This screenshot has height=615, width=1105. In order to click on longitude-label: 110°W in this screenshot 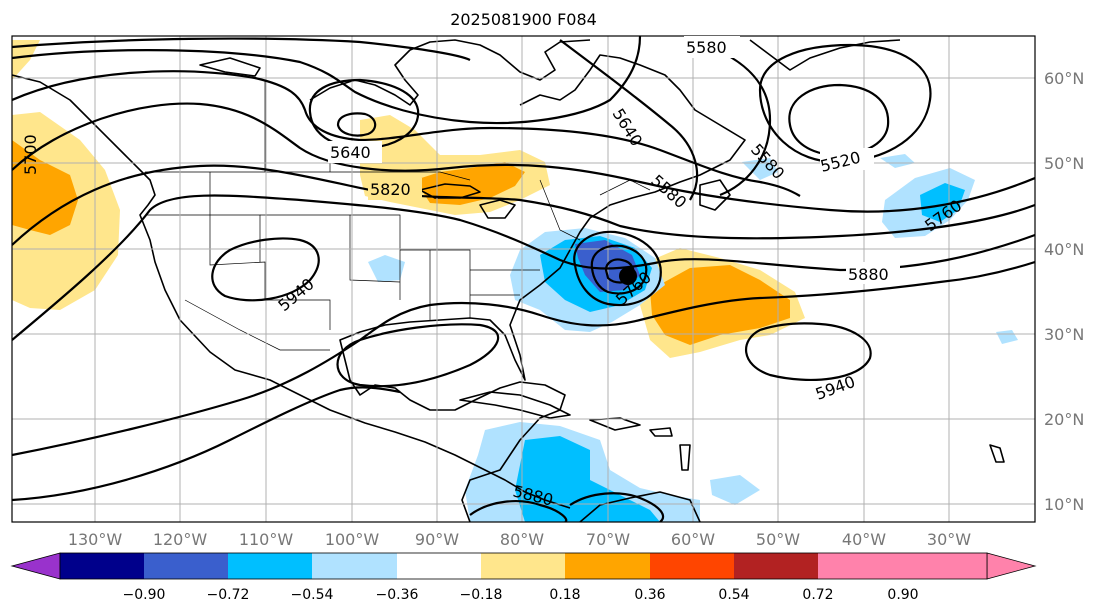, I will do `click(266, 539)`.